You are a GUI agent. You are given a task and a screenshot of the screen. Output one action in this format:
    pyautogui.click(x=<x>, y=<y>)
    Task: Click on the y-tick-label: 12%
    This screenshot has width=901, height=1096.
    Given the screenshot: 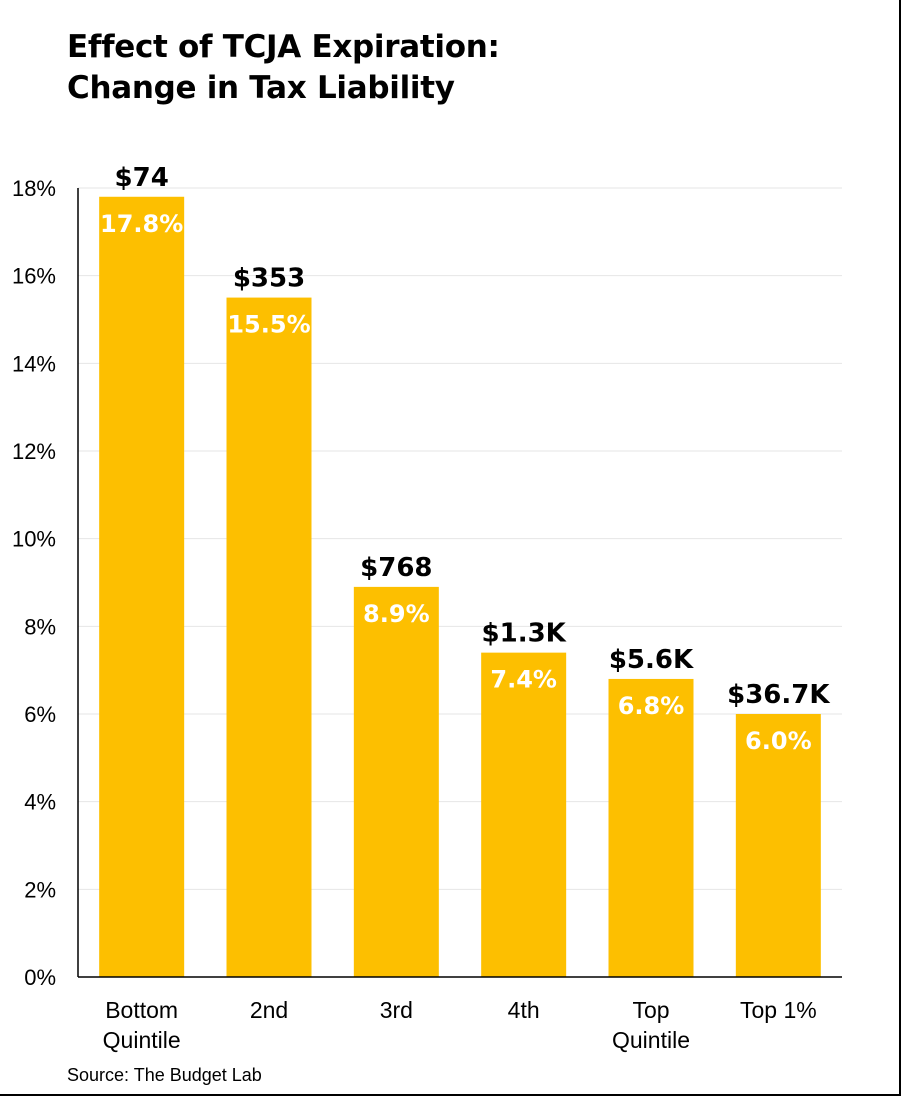 What is the action you would take?
    pyautogui.click(x=34, y=451)
    